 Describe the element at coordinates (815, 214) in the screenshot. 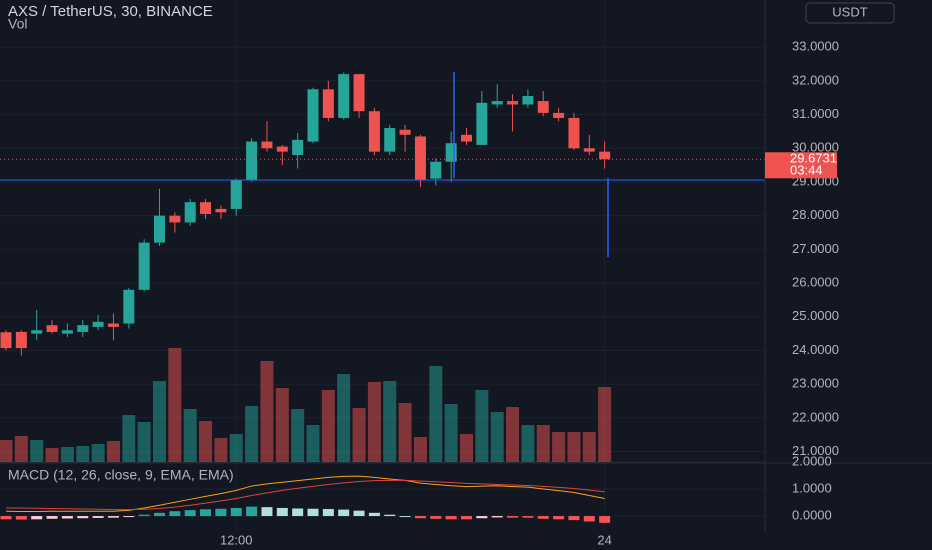

I see `y-tick-label: 28.0000` at that location.